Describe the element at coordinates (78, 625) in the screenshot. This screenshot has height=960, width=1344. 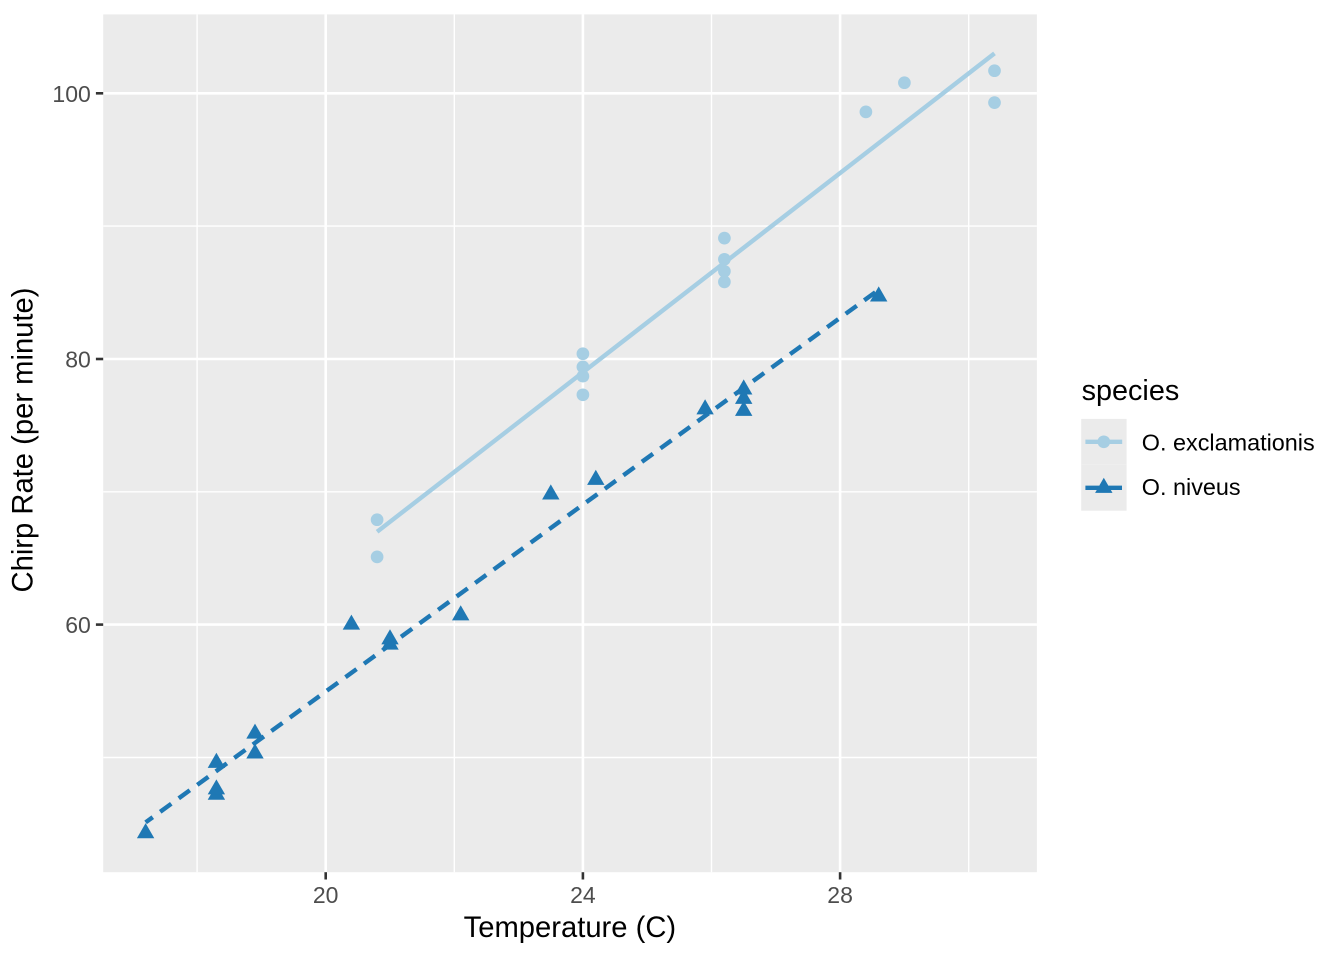
I see `svg-text: 60` at that location.